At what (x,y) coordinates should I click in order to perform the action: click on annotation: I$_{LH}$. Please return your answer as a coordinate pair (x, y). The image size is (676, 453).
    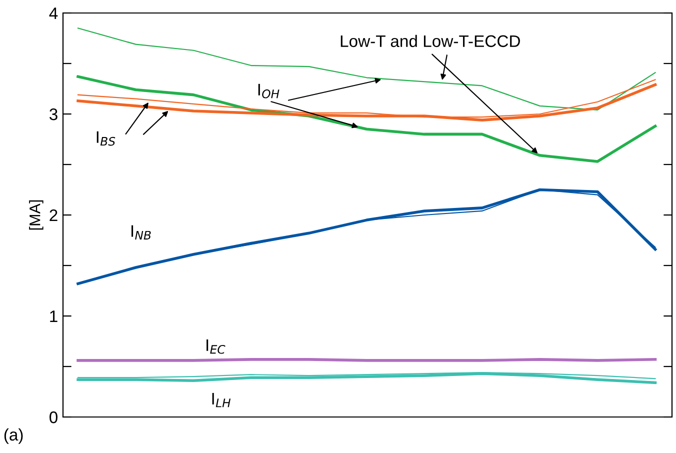
    Looking at the image, I should click on (221, 400).